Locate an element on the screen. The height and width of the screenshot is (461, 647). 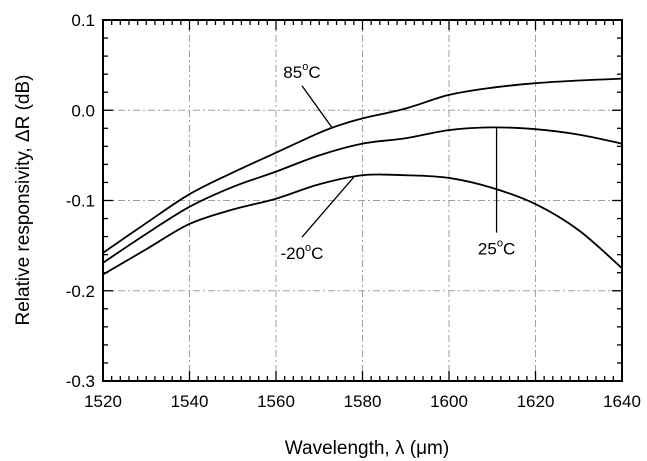
y-axis-label: Relative responsivity, ΔR (dB) is located at coordinates (23, 200).